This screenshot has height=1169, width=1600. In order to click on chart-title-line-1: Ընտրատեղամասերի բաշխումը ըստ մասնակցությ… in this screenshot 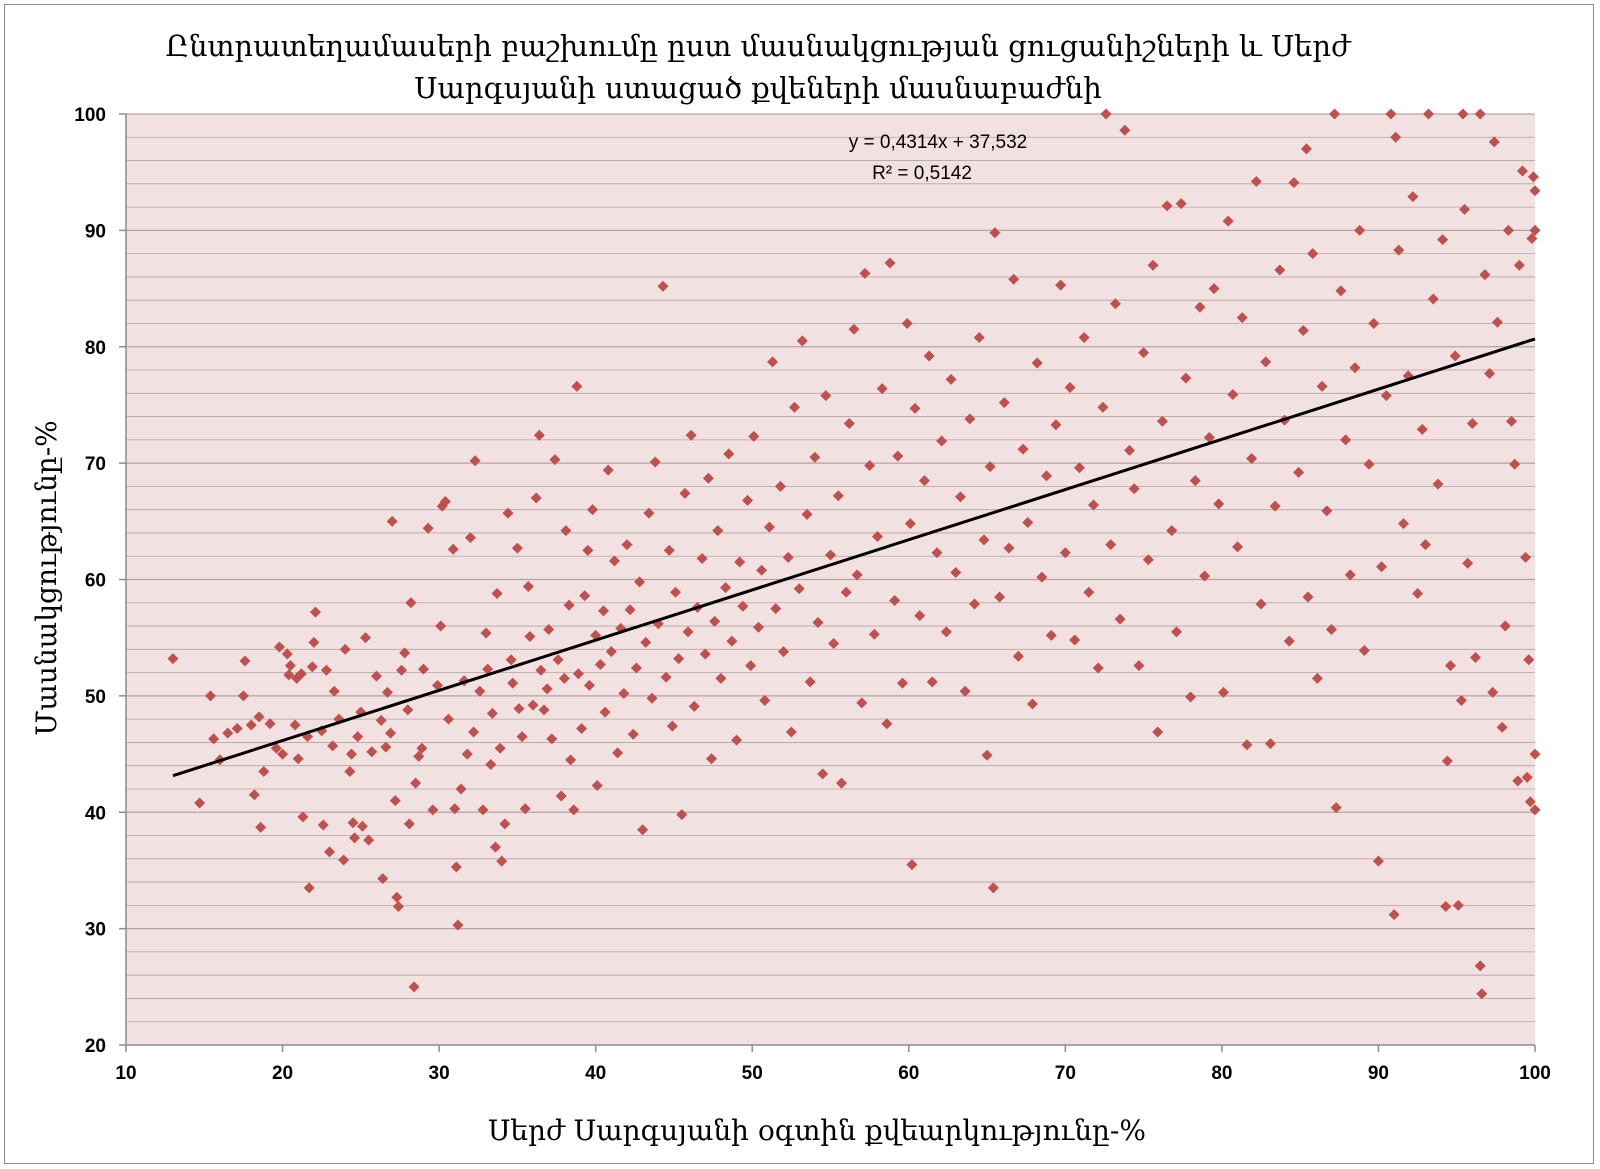, I will do `click(758, 46)`.